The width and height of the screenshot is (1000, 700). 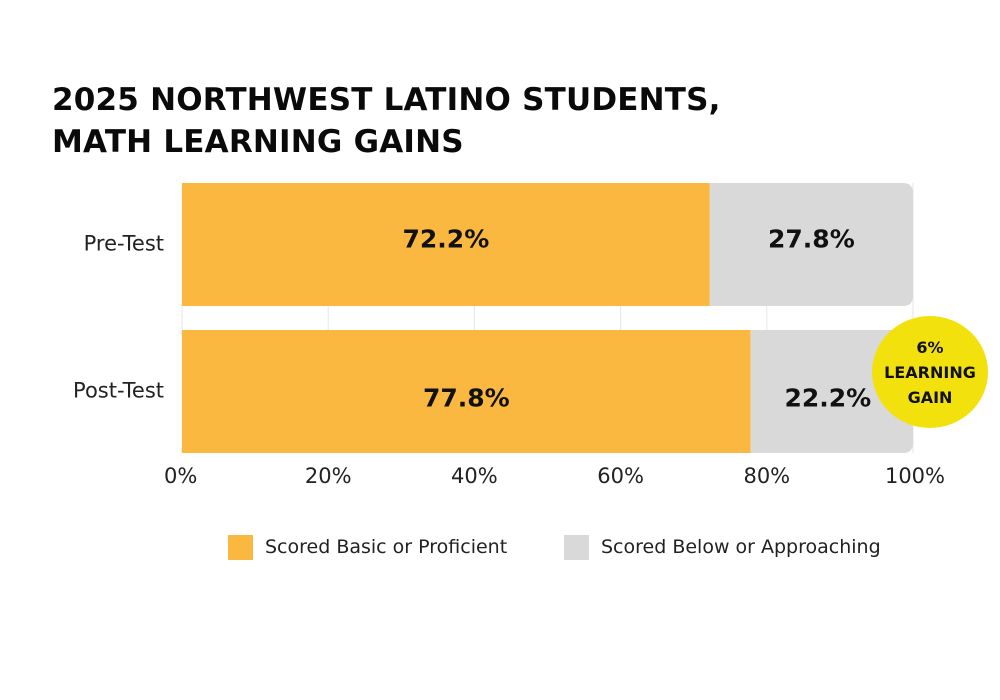 What do you see at coordinates (240, 547) in the screenshot?
I see `legend-swatch-basic-proficient` at bounding box center [240, 547].